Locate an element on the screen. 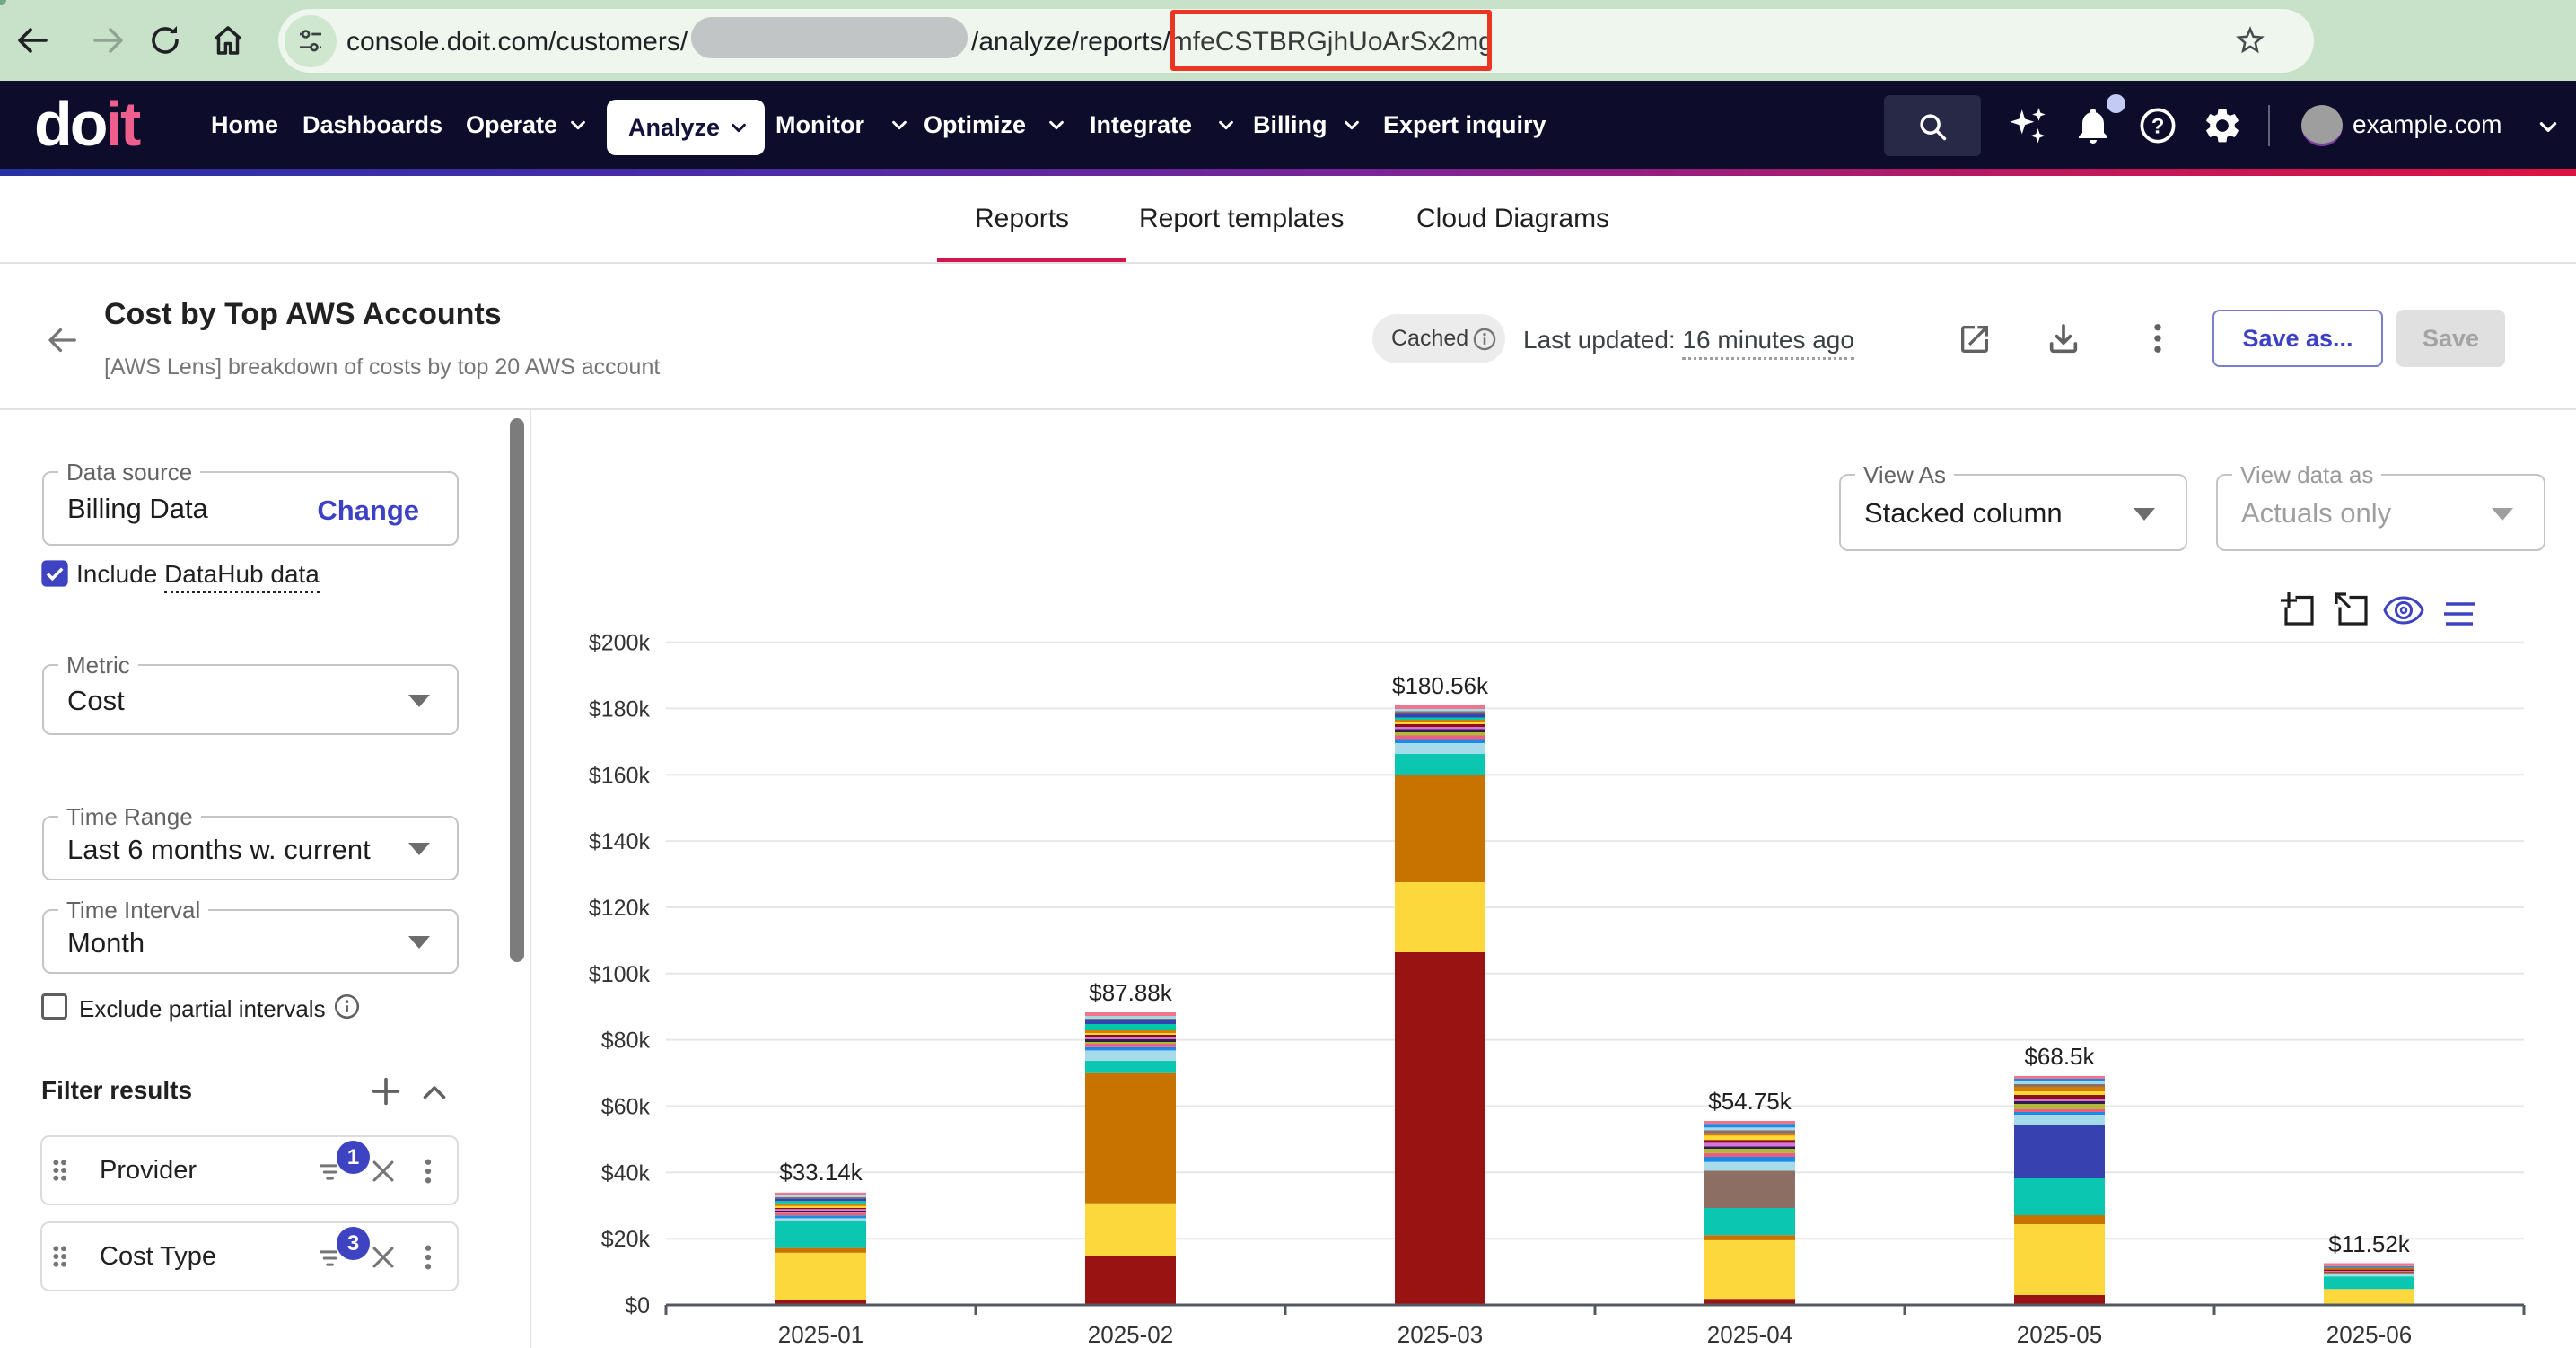 The height and width of the screenshot is (1348, 2576). svg-text: $100k is located at coordinates (620, 974).